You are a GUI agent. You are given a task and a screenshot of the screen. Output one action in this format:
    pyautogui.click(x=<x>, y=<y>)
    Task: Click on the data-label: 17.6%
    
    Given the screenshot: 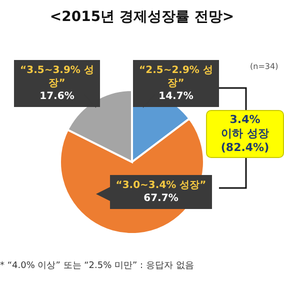 What is the action you would take?
    pyautogui.click(x=57, y=96)
    